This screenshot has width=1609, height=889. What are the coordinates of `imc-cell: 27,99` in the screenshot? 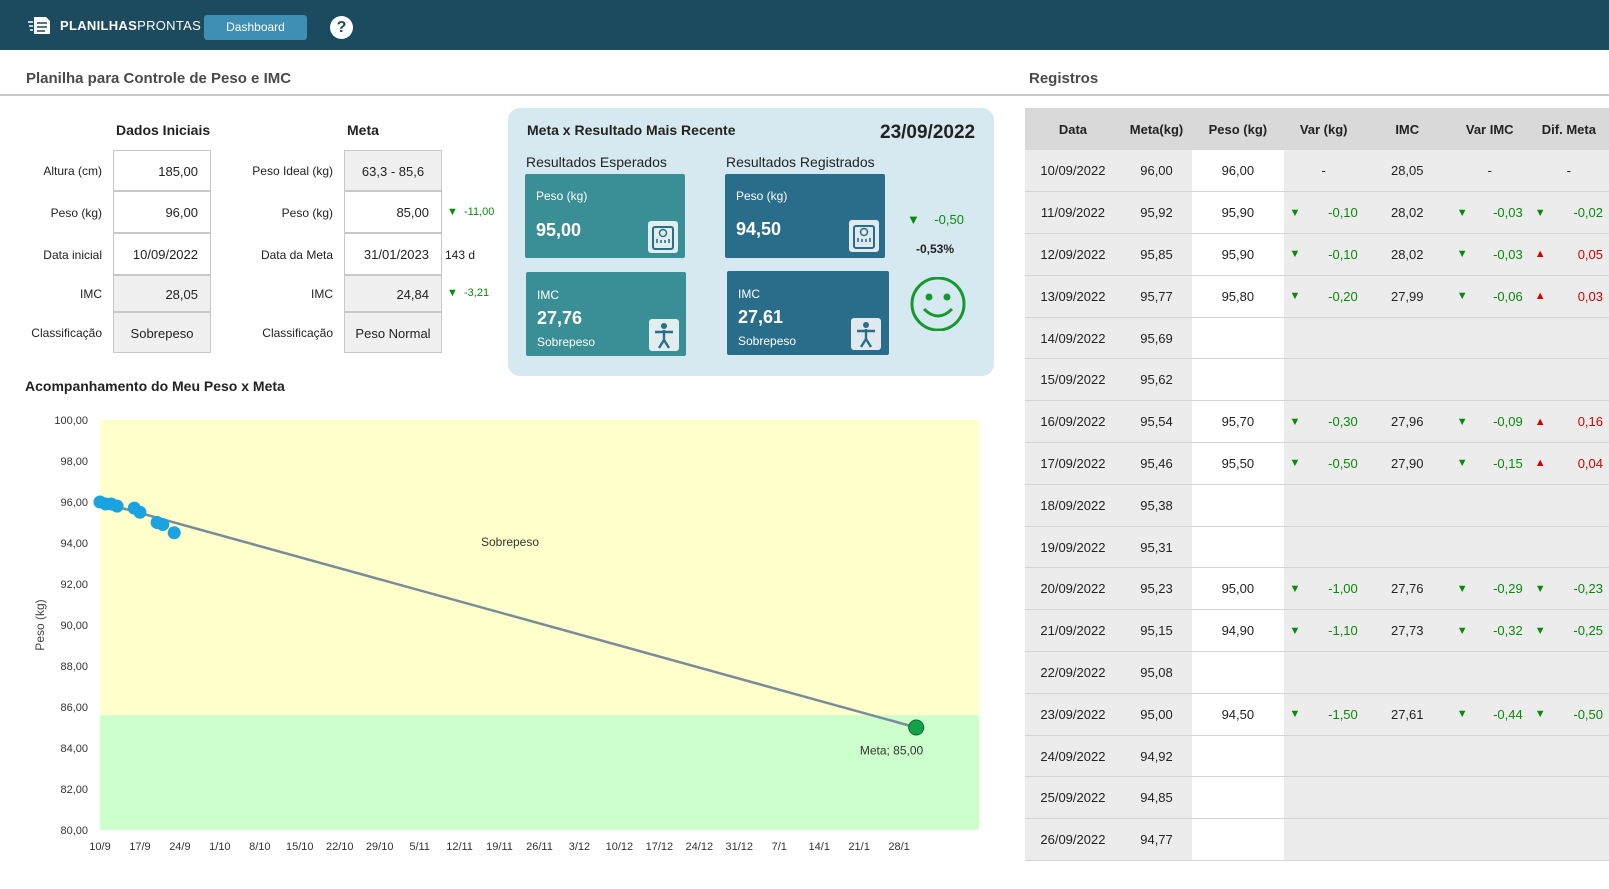 It's located at (1407, 296).